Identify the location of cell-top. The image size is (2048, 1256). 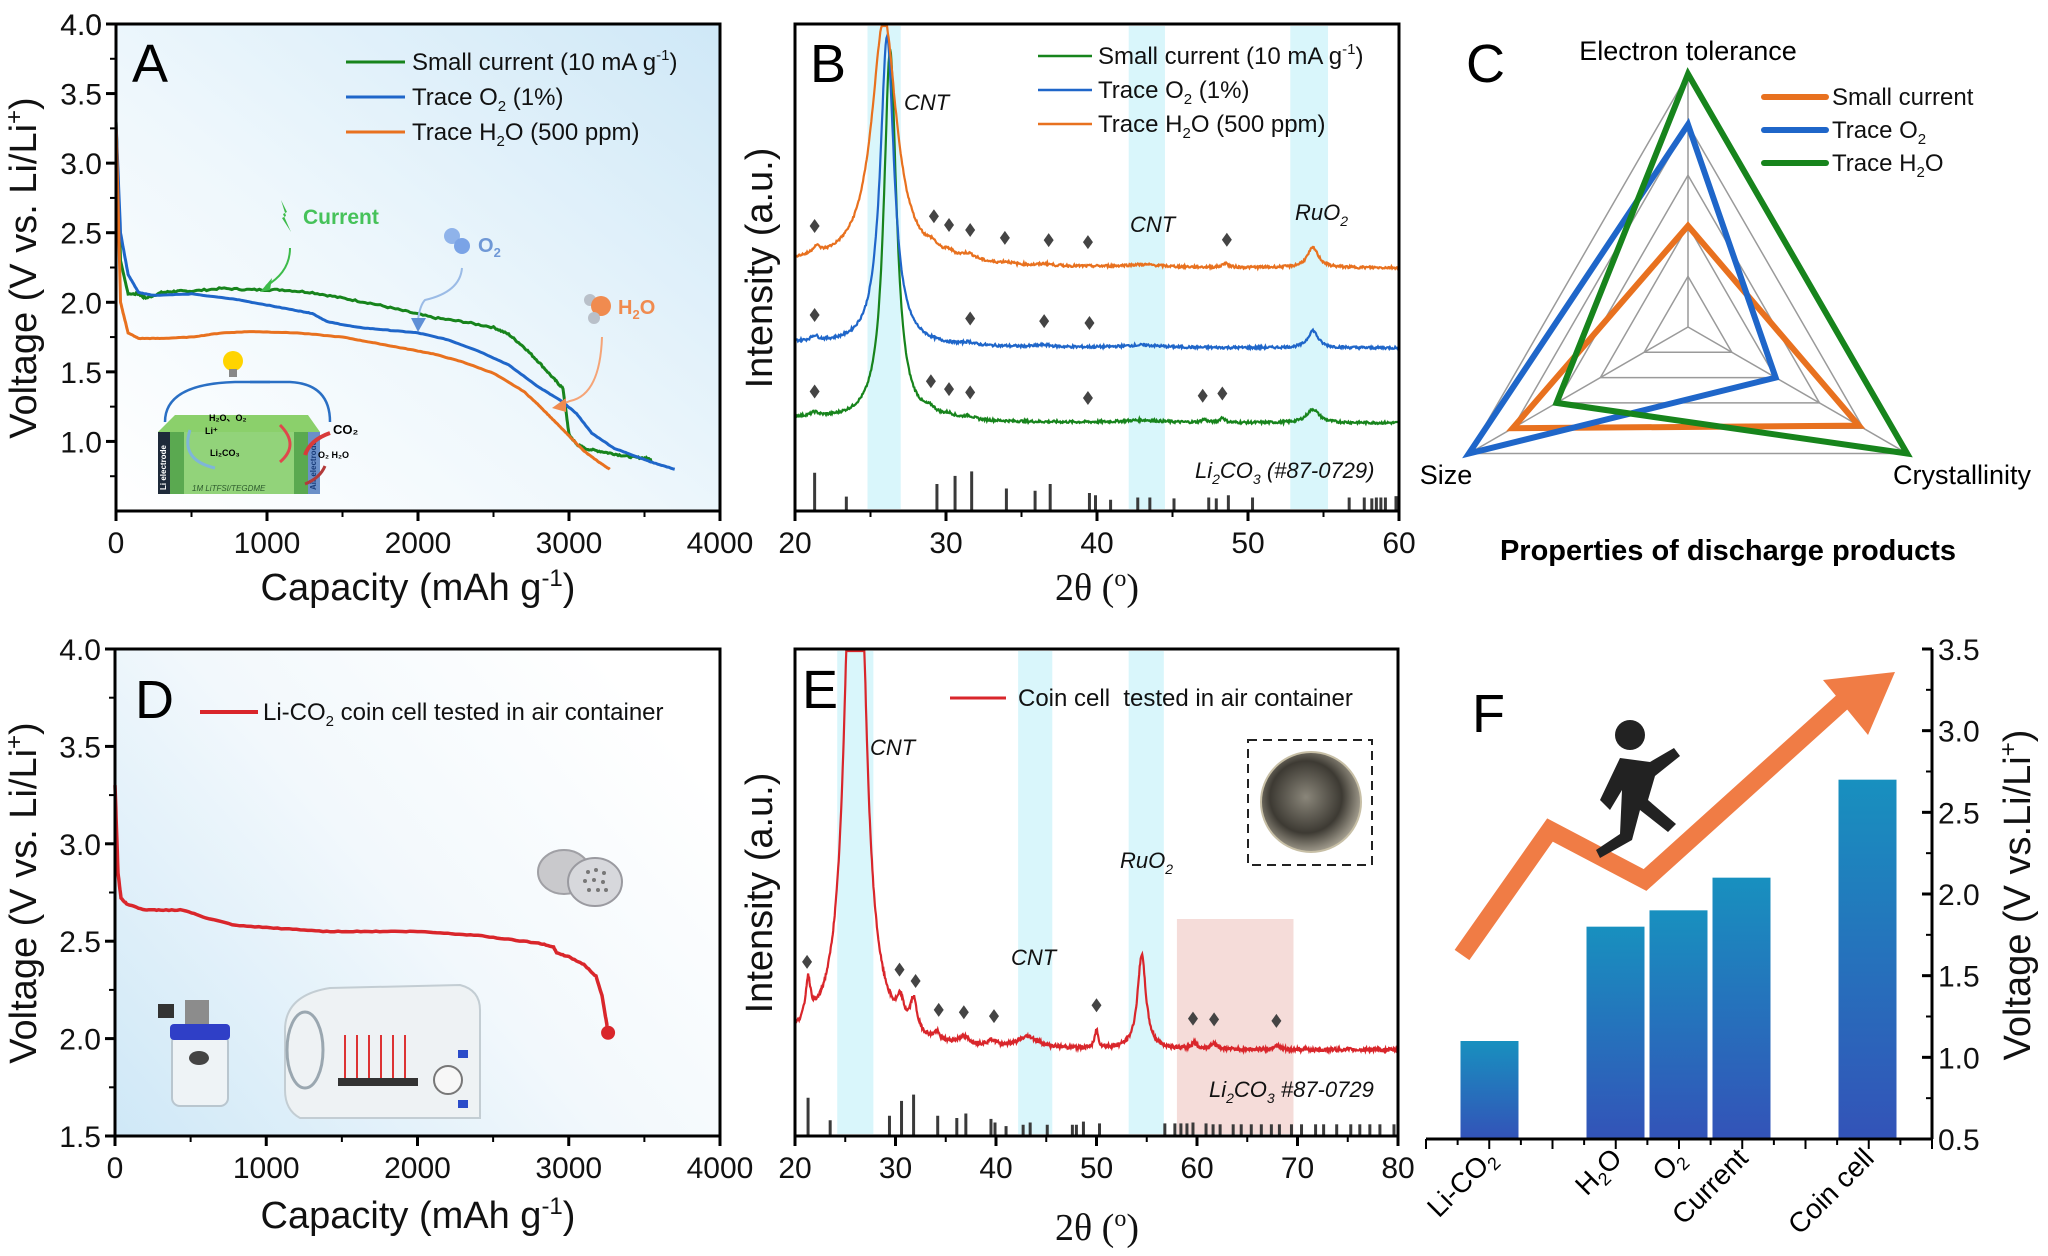
(239, 423).